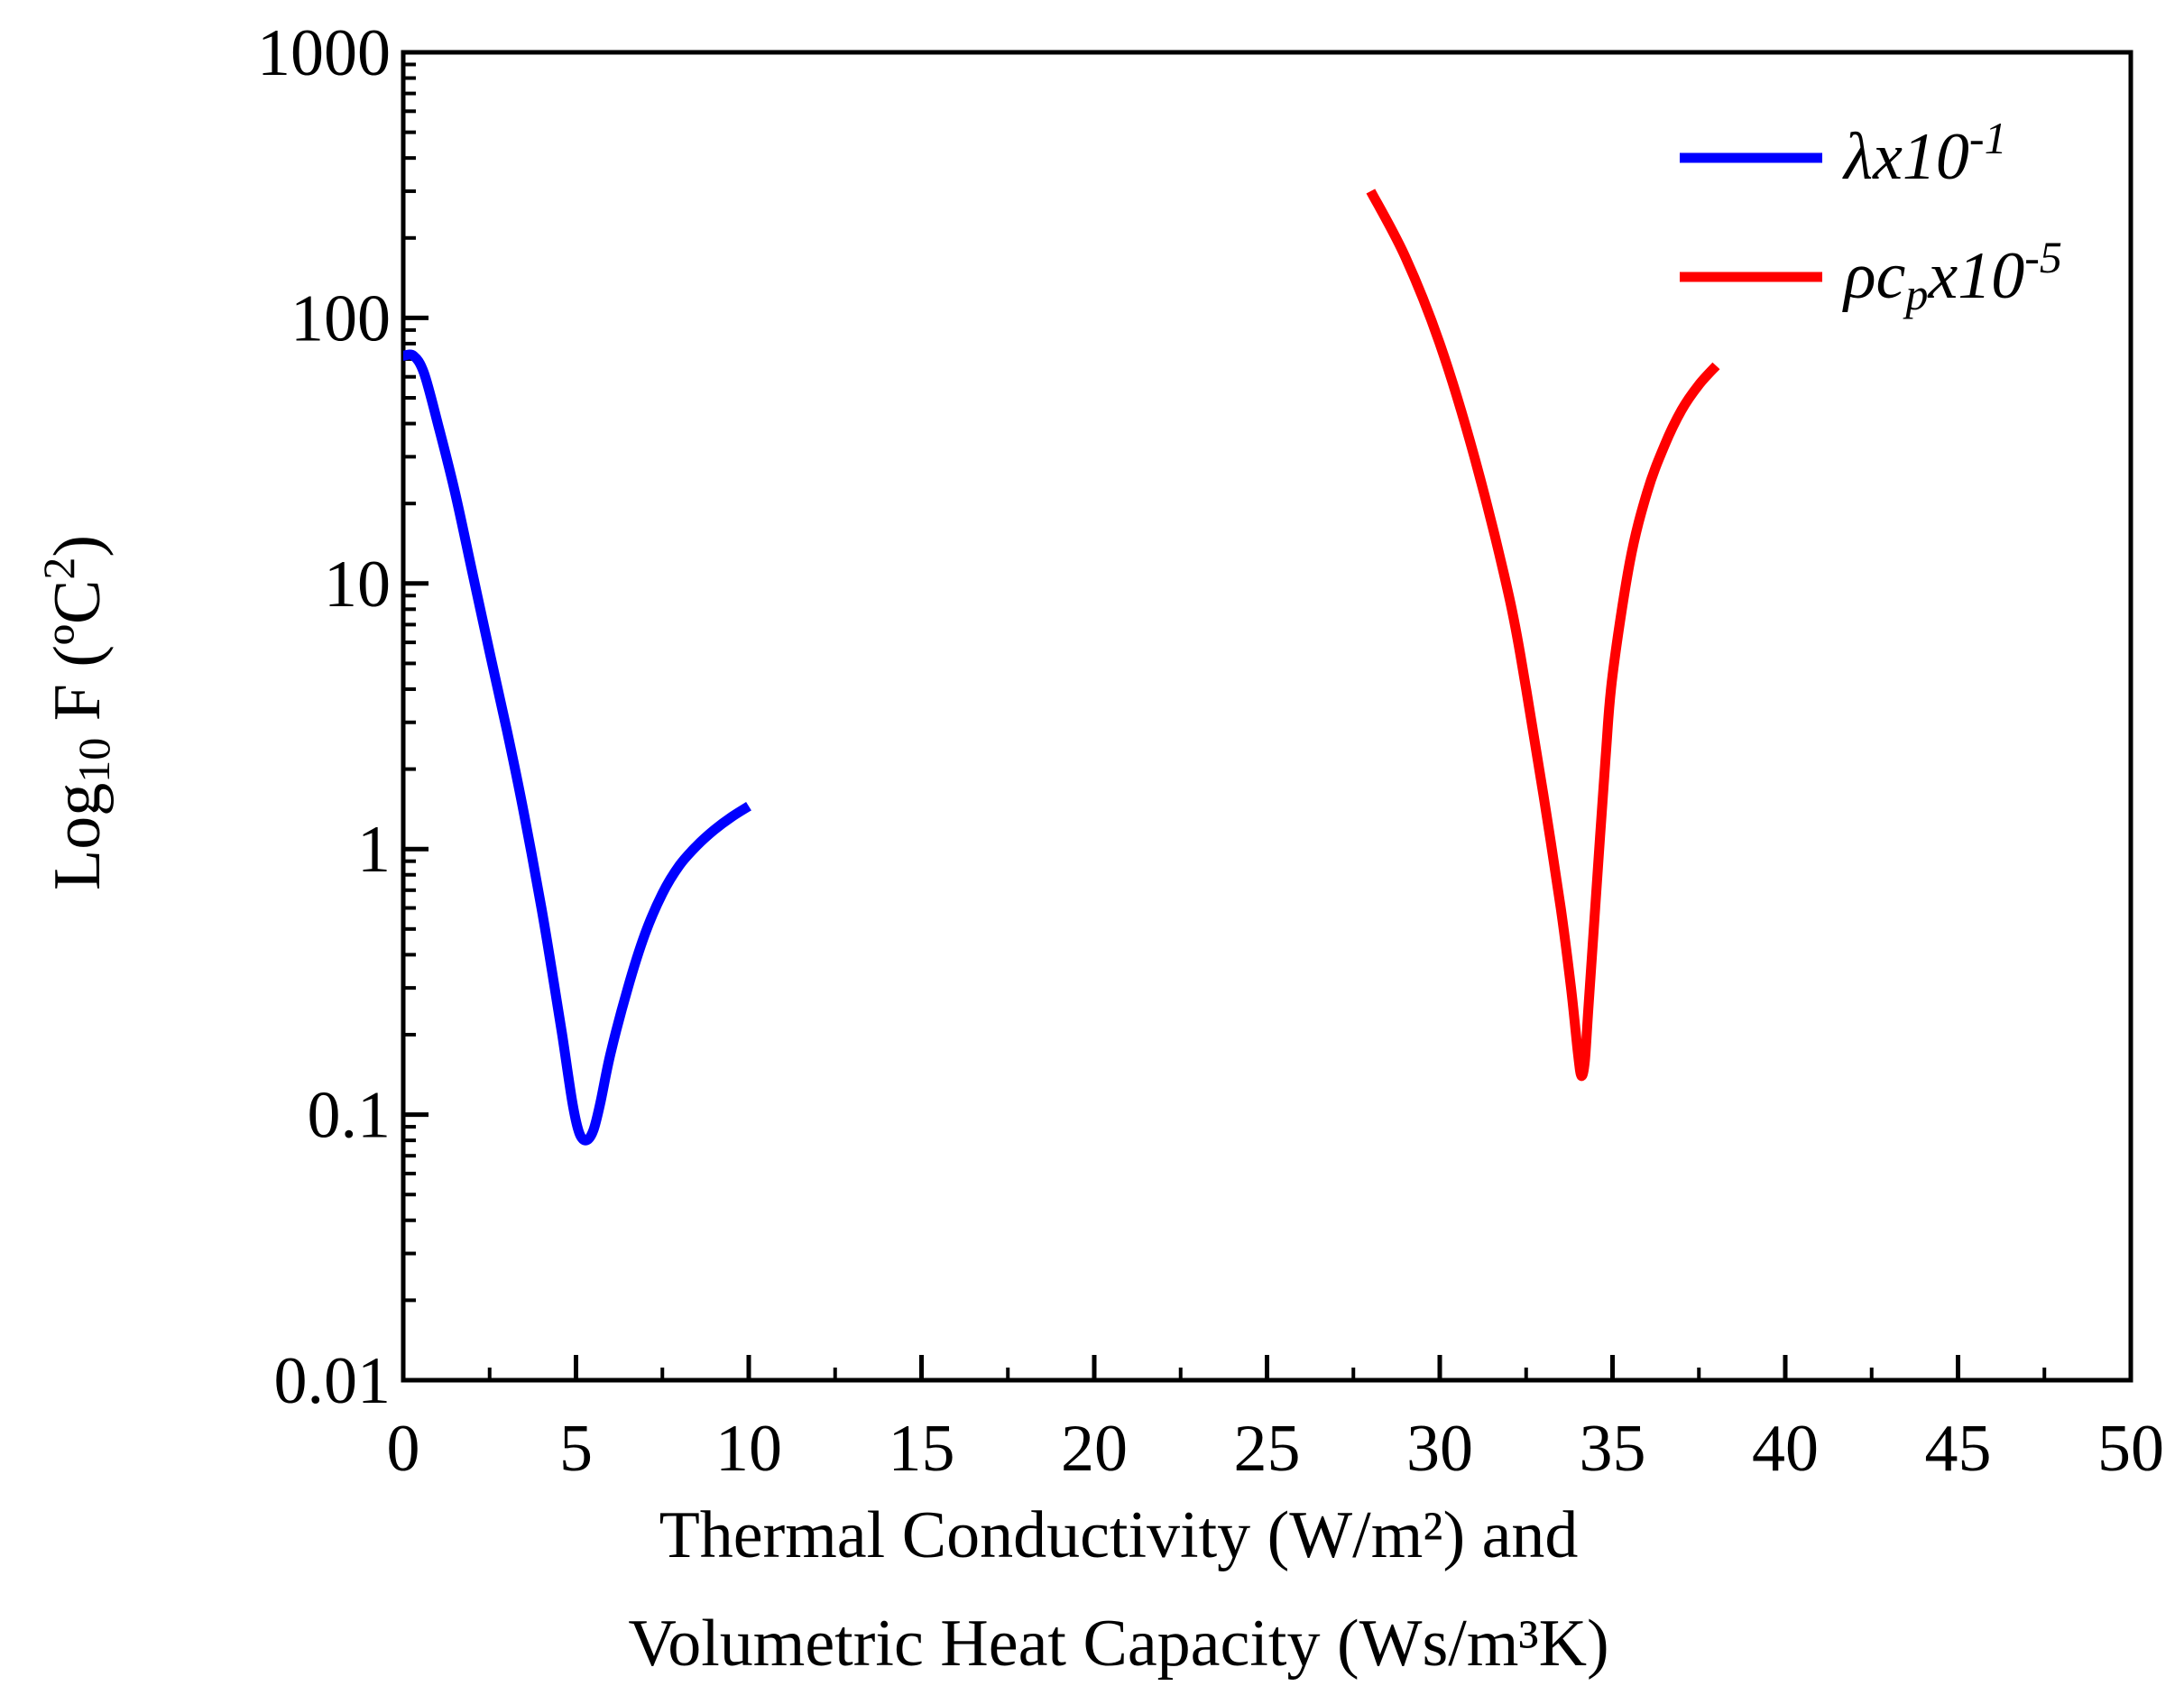 The width and height of the screenshot is (2184, 1686). Describe the element at coordinates (576, 747) in the screenshot. I see `series-line-lambda` at that location.